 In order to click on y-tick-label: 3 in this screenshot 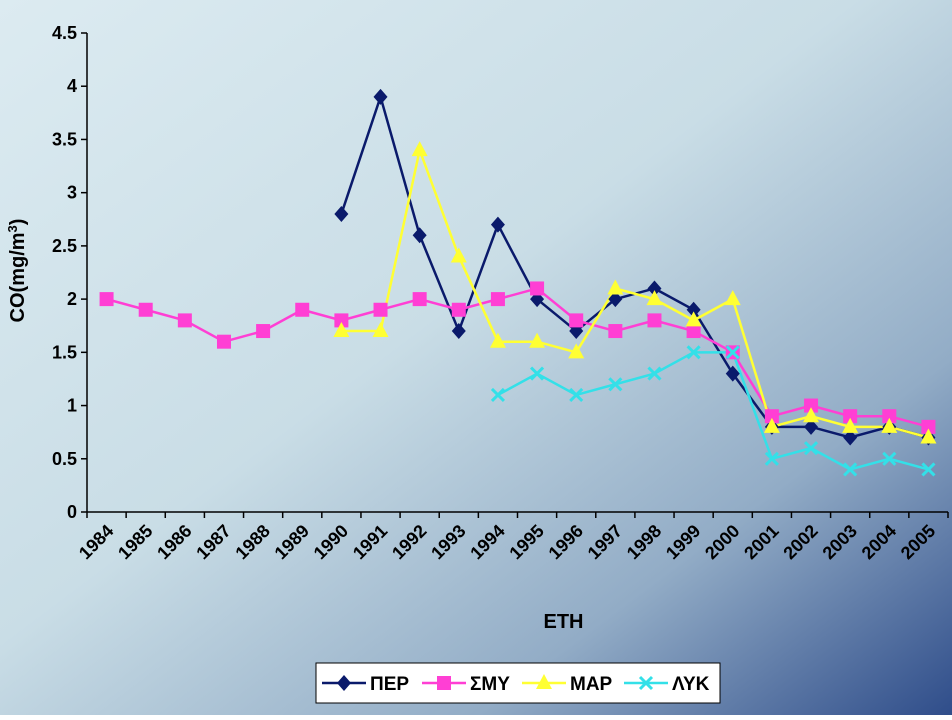, I will do `click(72, 193)`.